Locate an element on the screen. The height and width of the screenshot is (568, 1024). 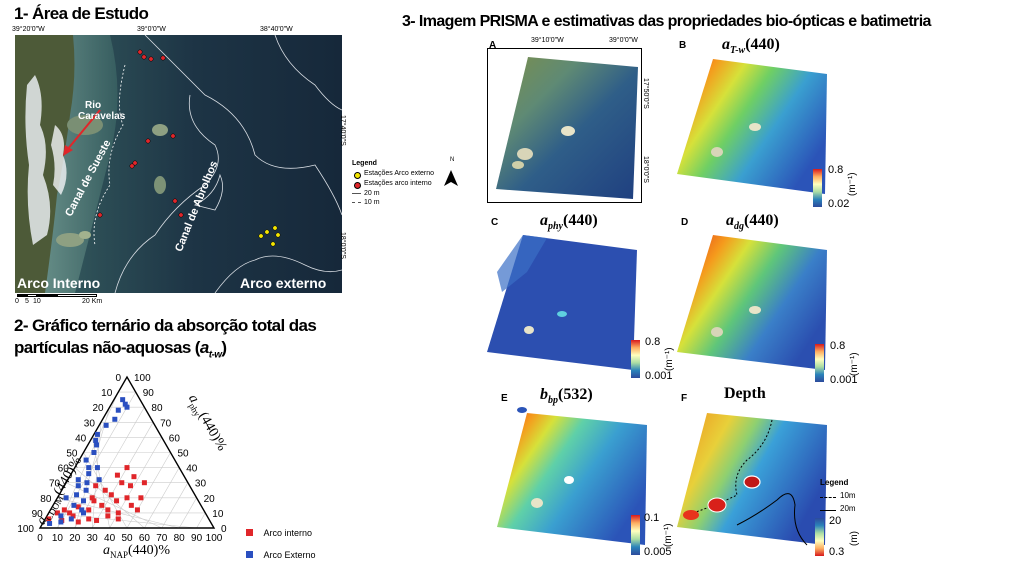
panel-c-letter: C is located at coordinates (495, 222).